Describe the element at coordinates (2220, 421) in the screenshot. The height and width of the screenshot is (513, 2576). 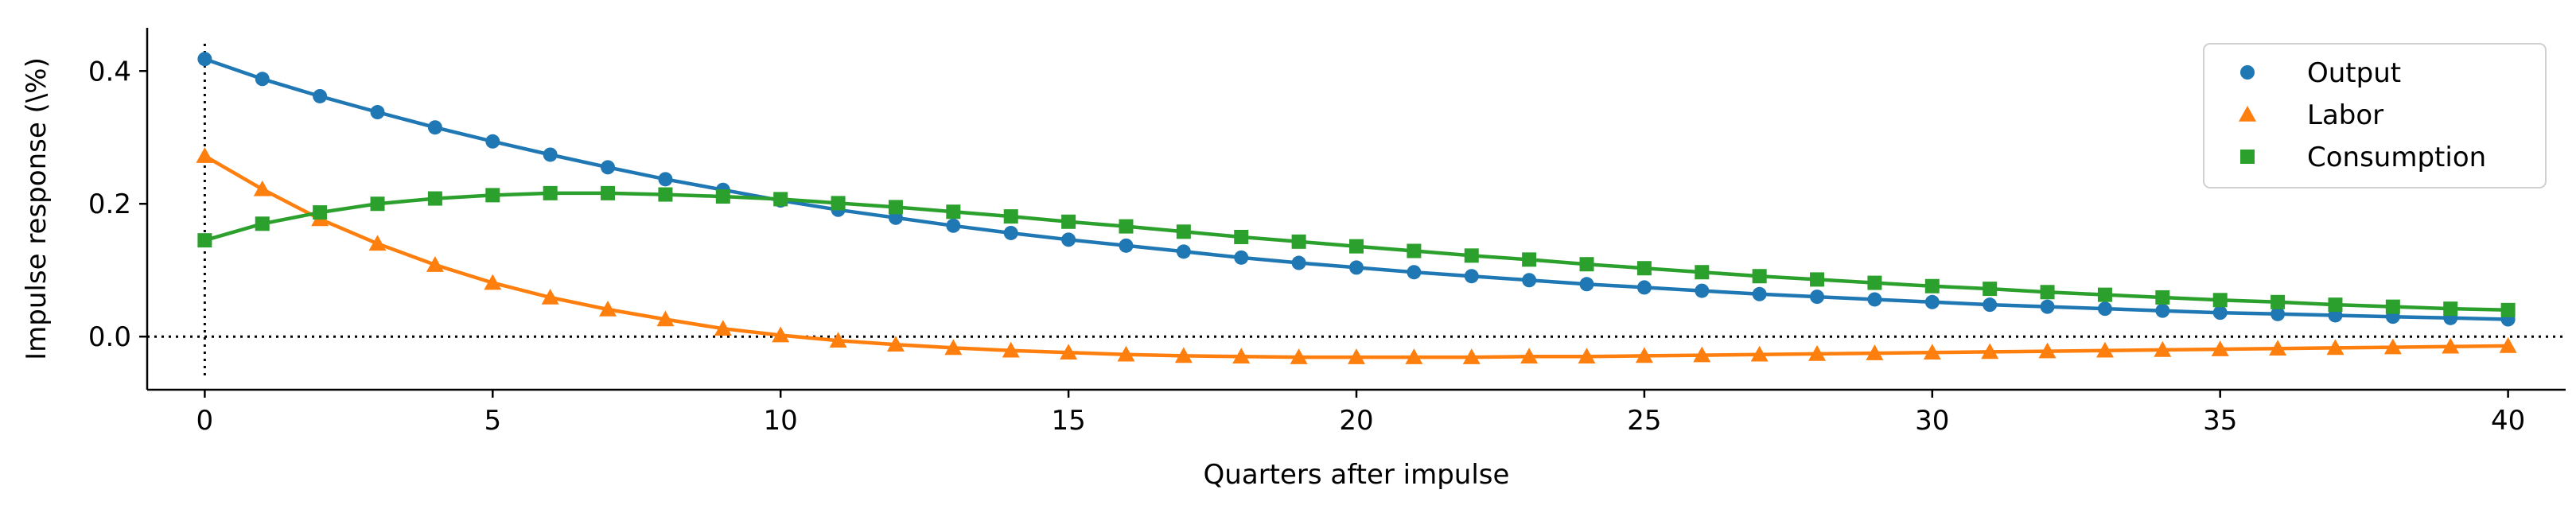
I see `x-tick-label: 35` at that location.